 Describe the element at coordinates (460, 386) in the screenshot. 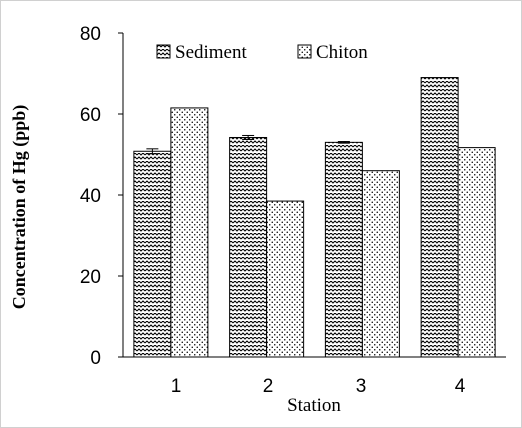

I see `x-tick-label: 4` at that location.